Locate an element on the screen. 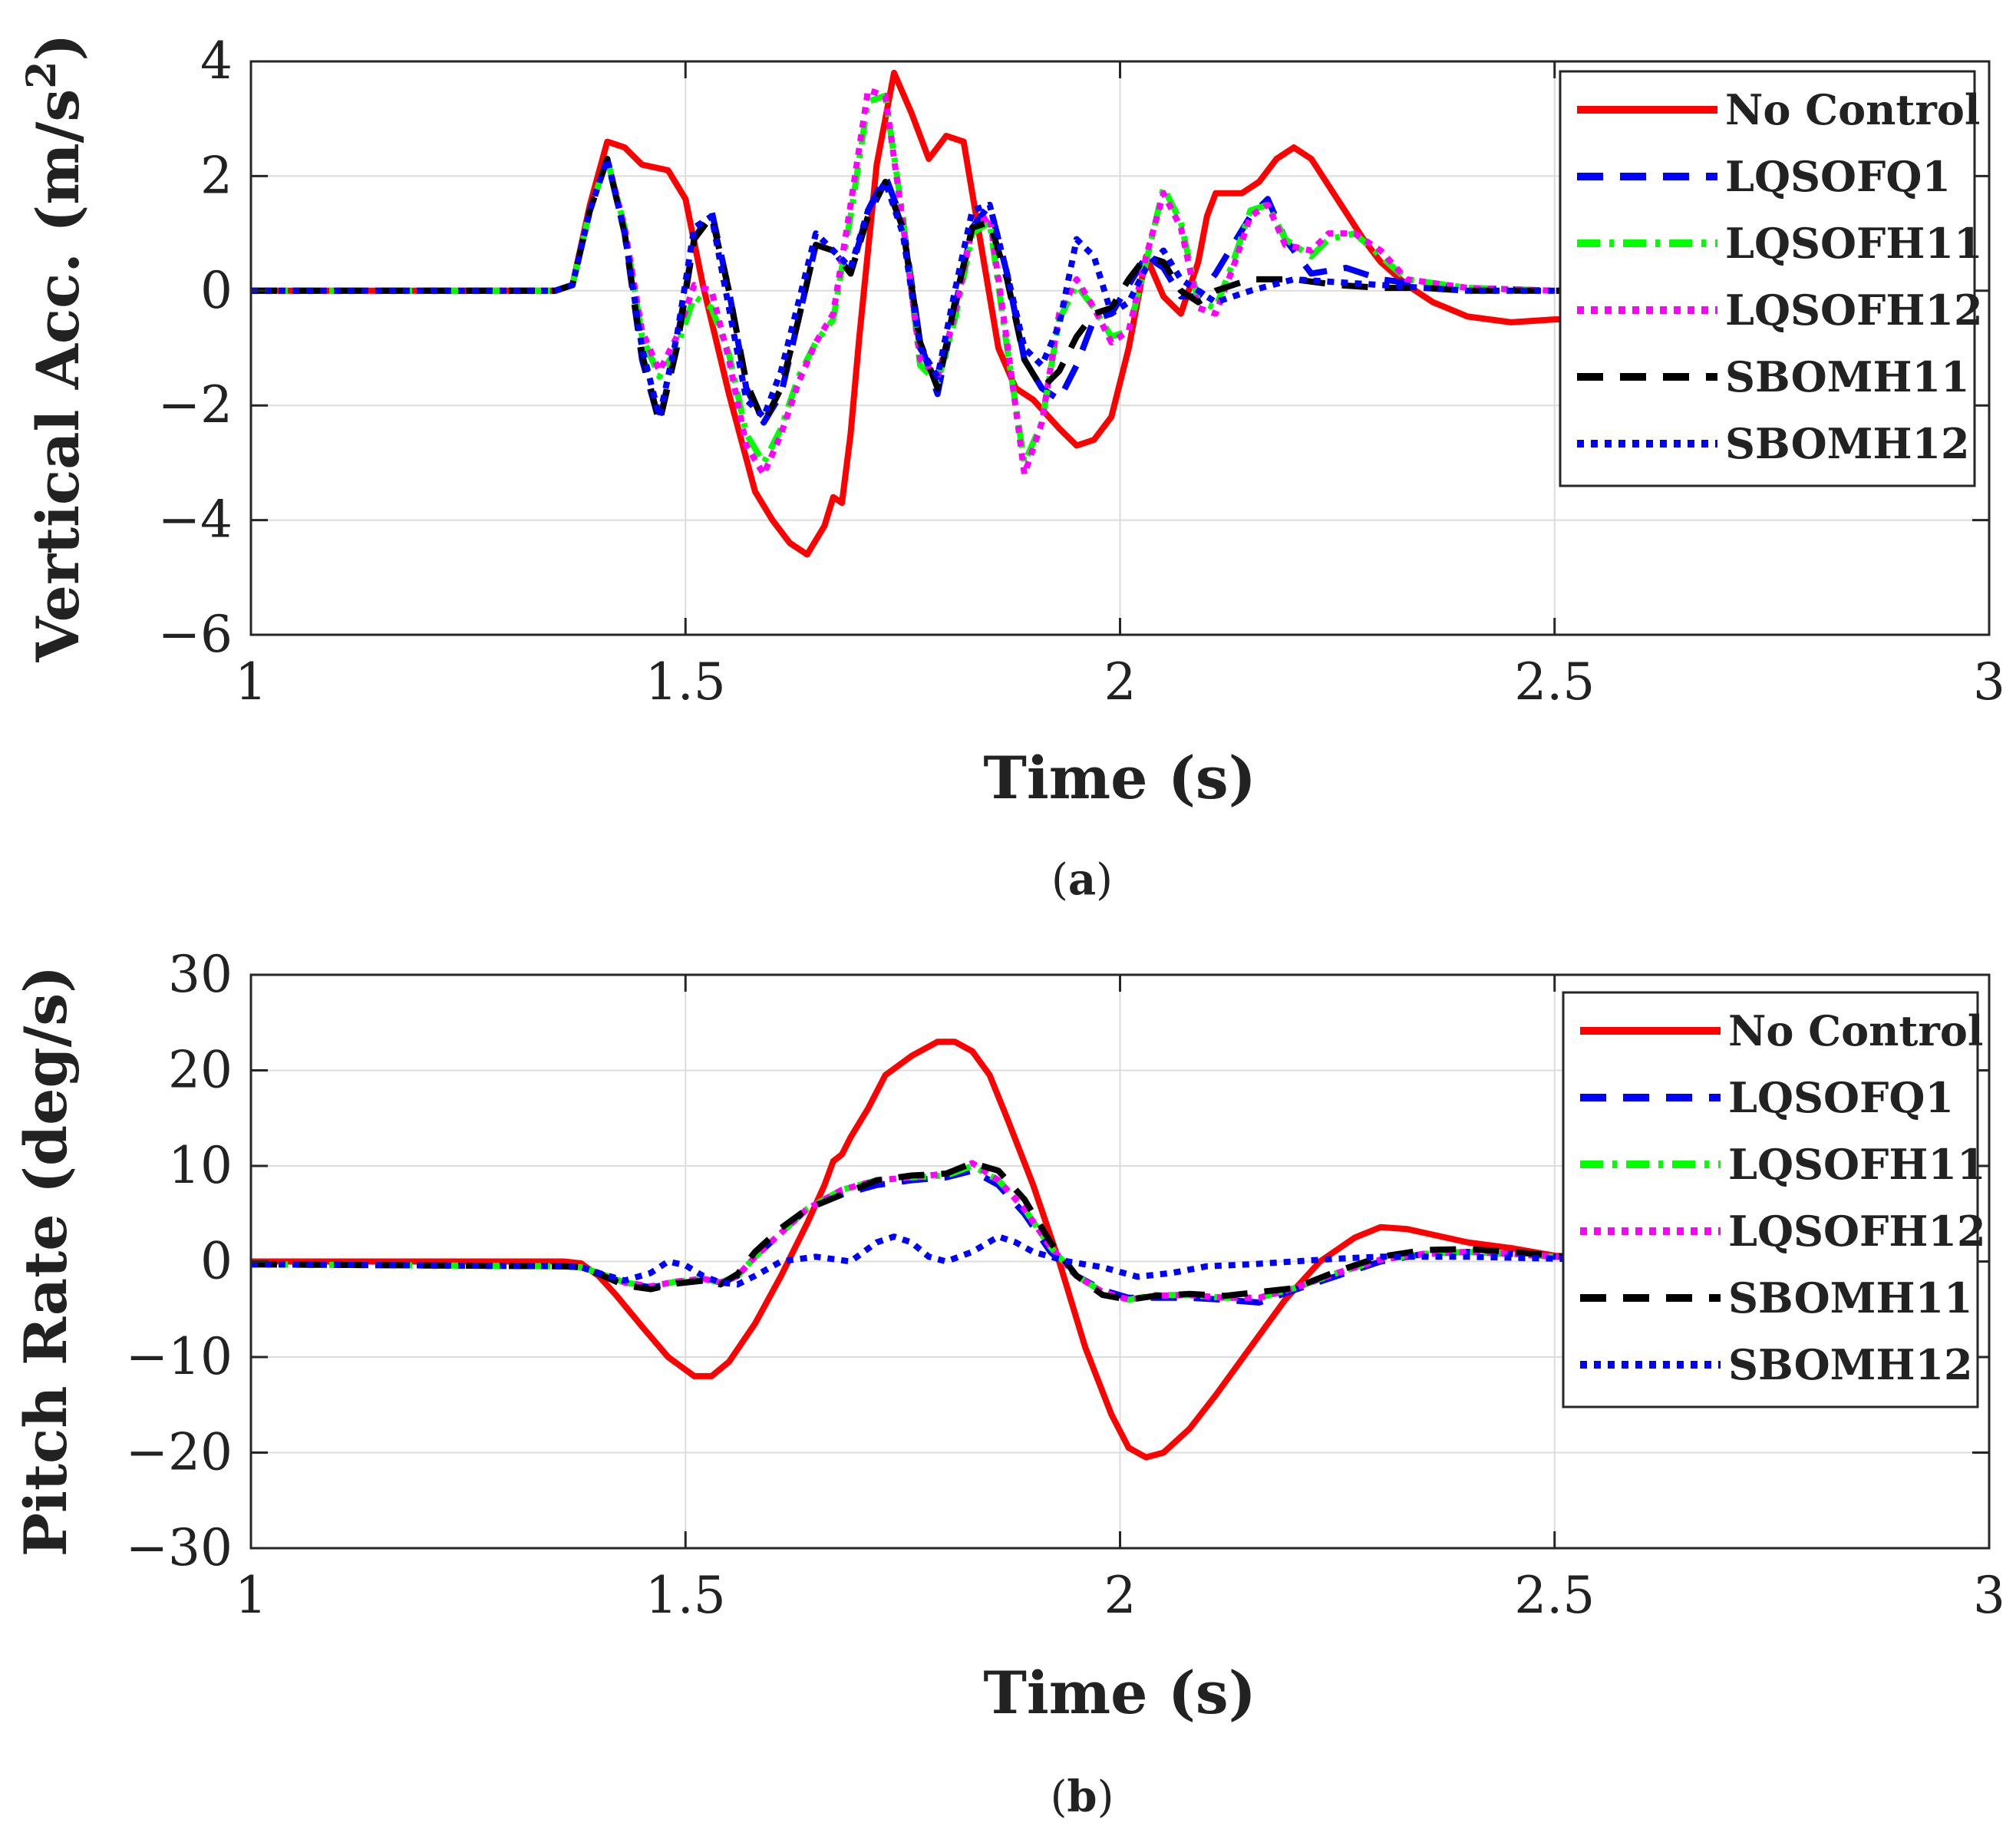 This screenshot has width=2016, height=1836. y-tick-label: 30 is located at coordinates (200, 974).